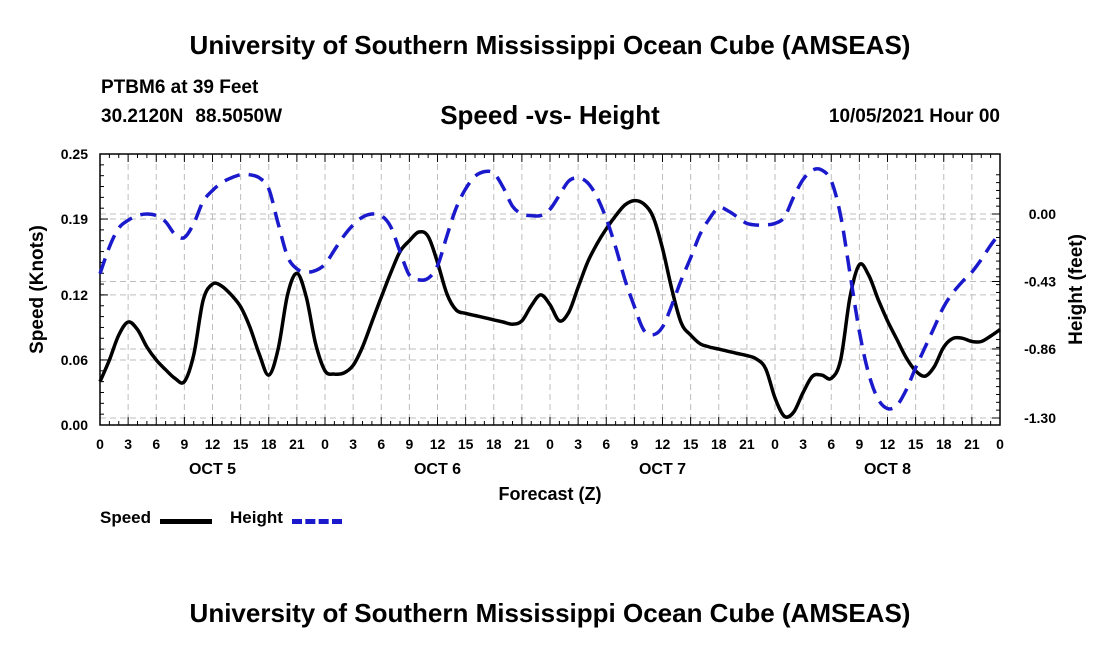 This screenshot has width=1100, height=650. What do you see at coordinates (74, 219) in the screenshot?
I see `y-tick-label: 0.19` at bounding box center [74, 219].